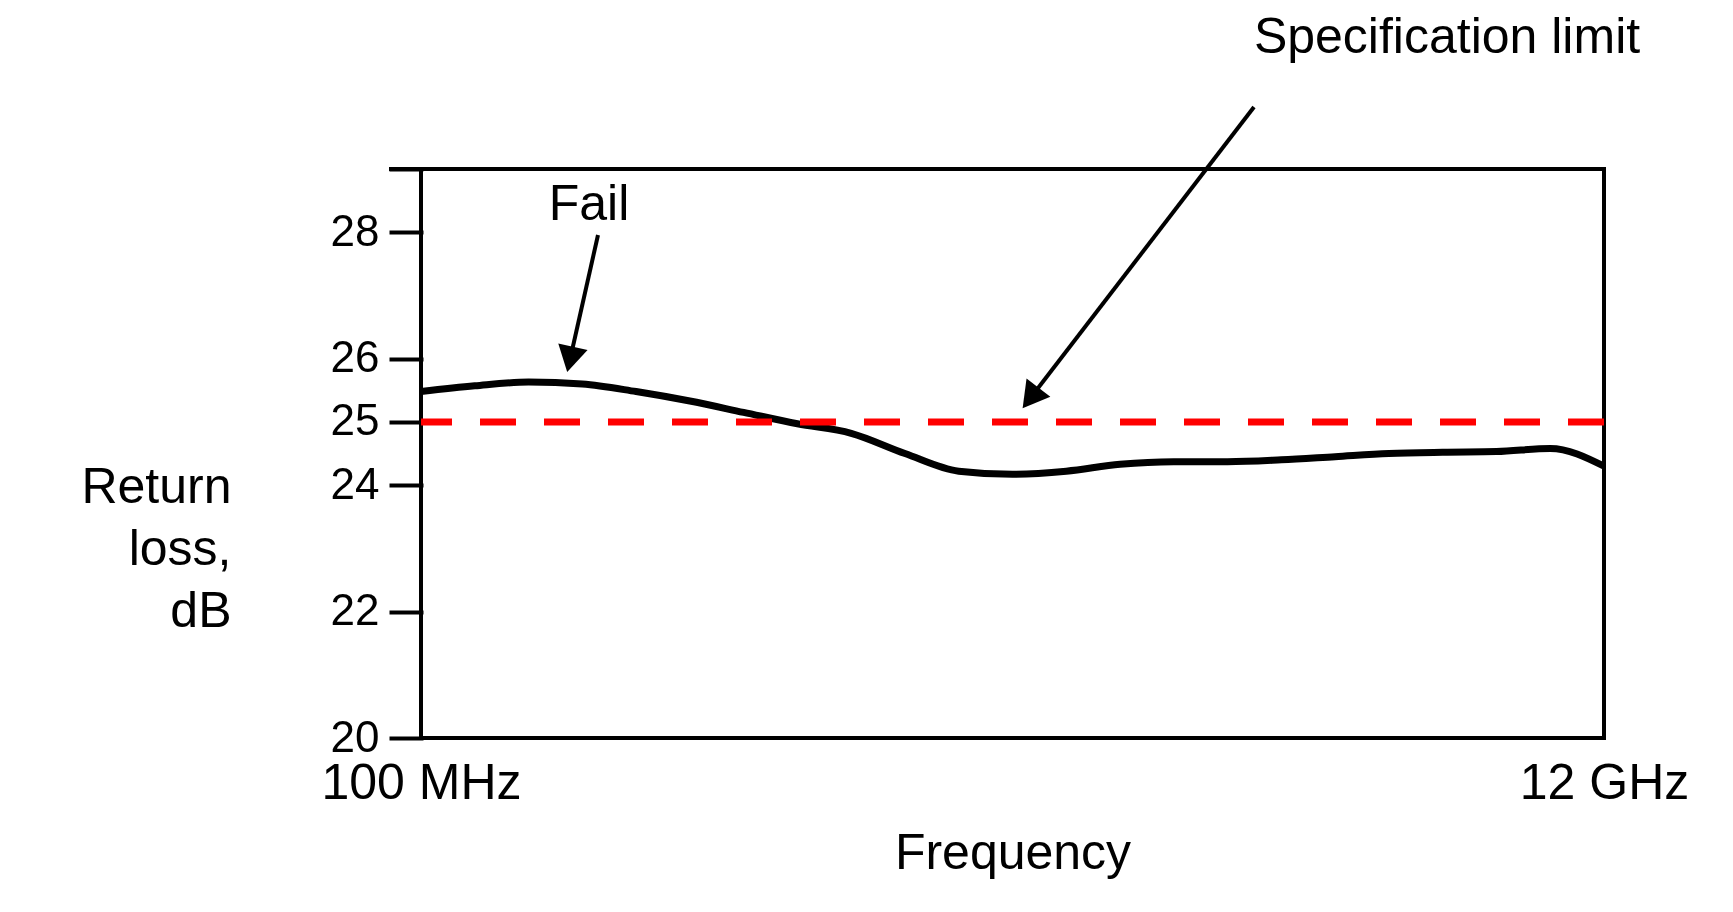 The width and height of the screenshot is (1733, 912). I want to click on x-axis-title: Frequency, so click(1013, 851).